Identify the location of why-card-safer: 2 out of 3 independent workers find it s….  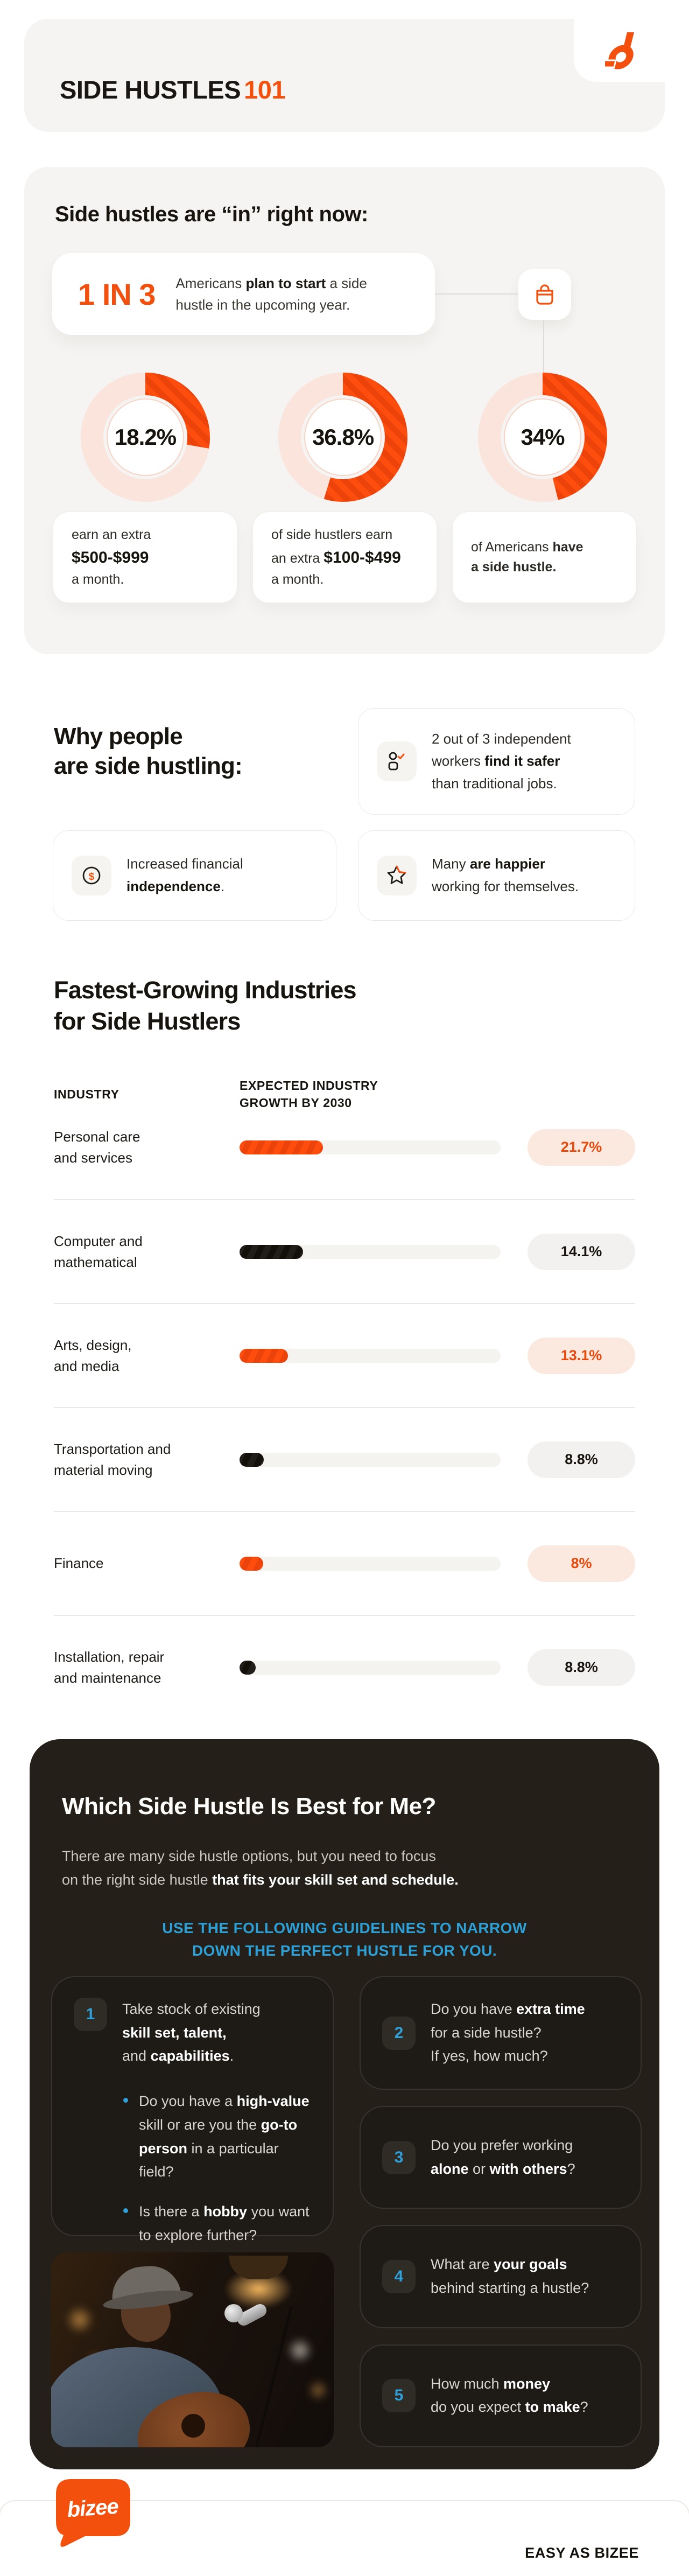
(497, 761).